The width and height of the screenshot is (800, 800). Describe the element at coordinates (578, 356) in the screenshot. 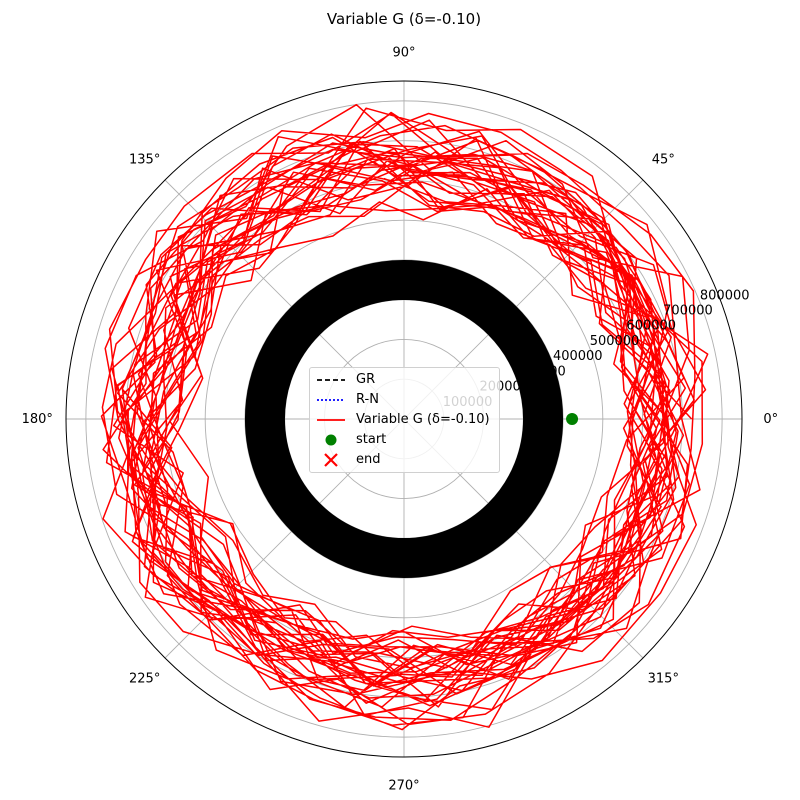

I see `r-tick-label: 400000` at that location.